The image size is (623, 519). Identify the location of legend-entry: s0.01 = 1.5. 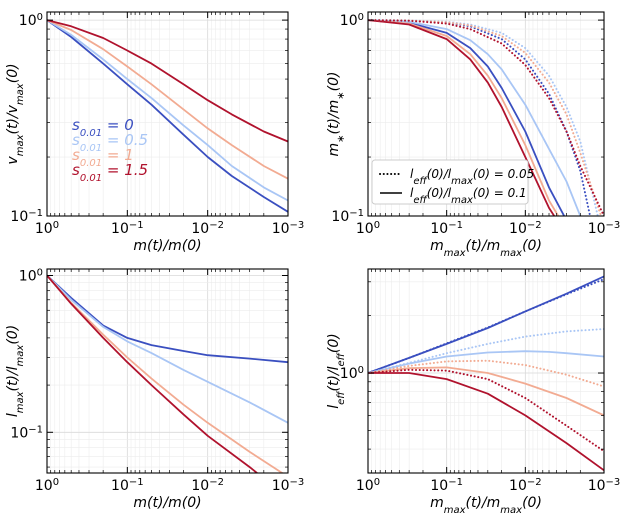
(110, 172).